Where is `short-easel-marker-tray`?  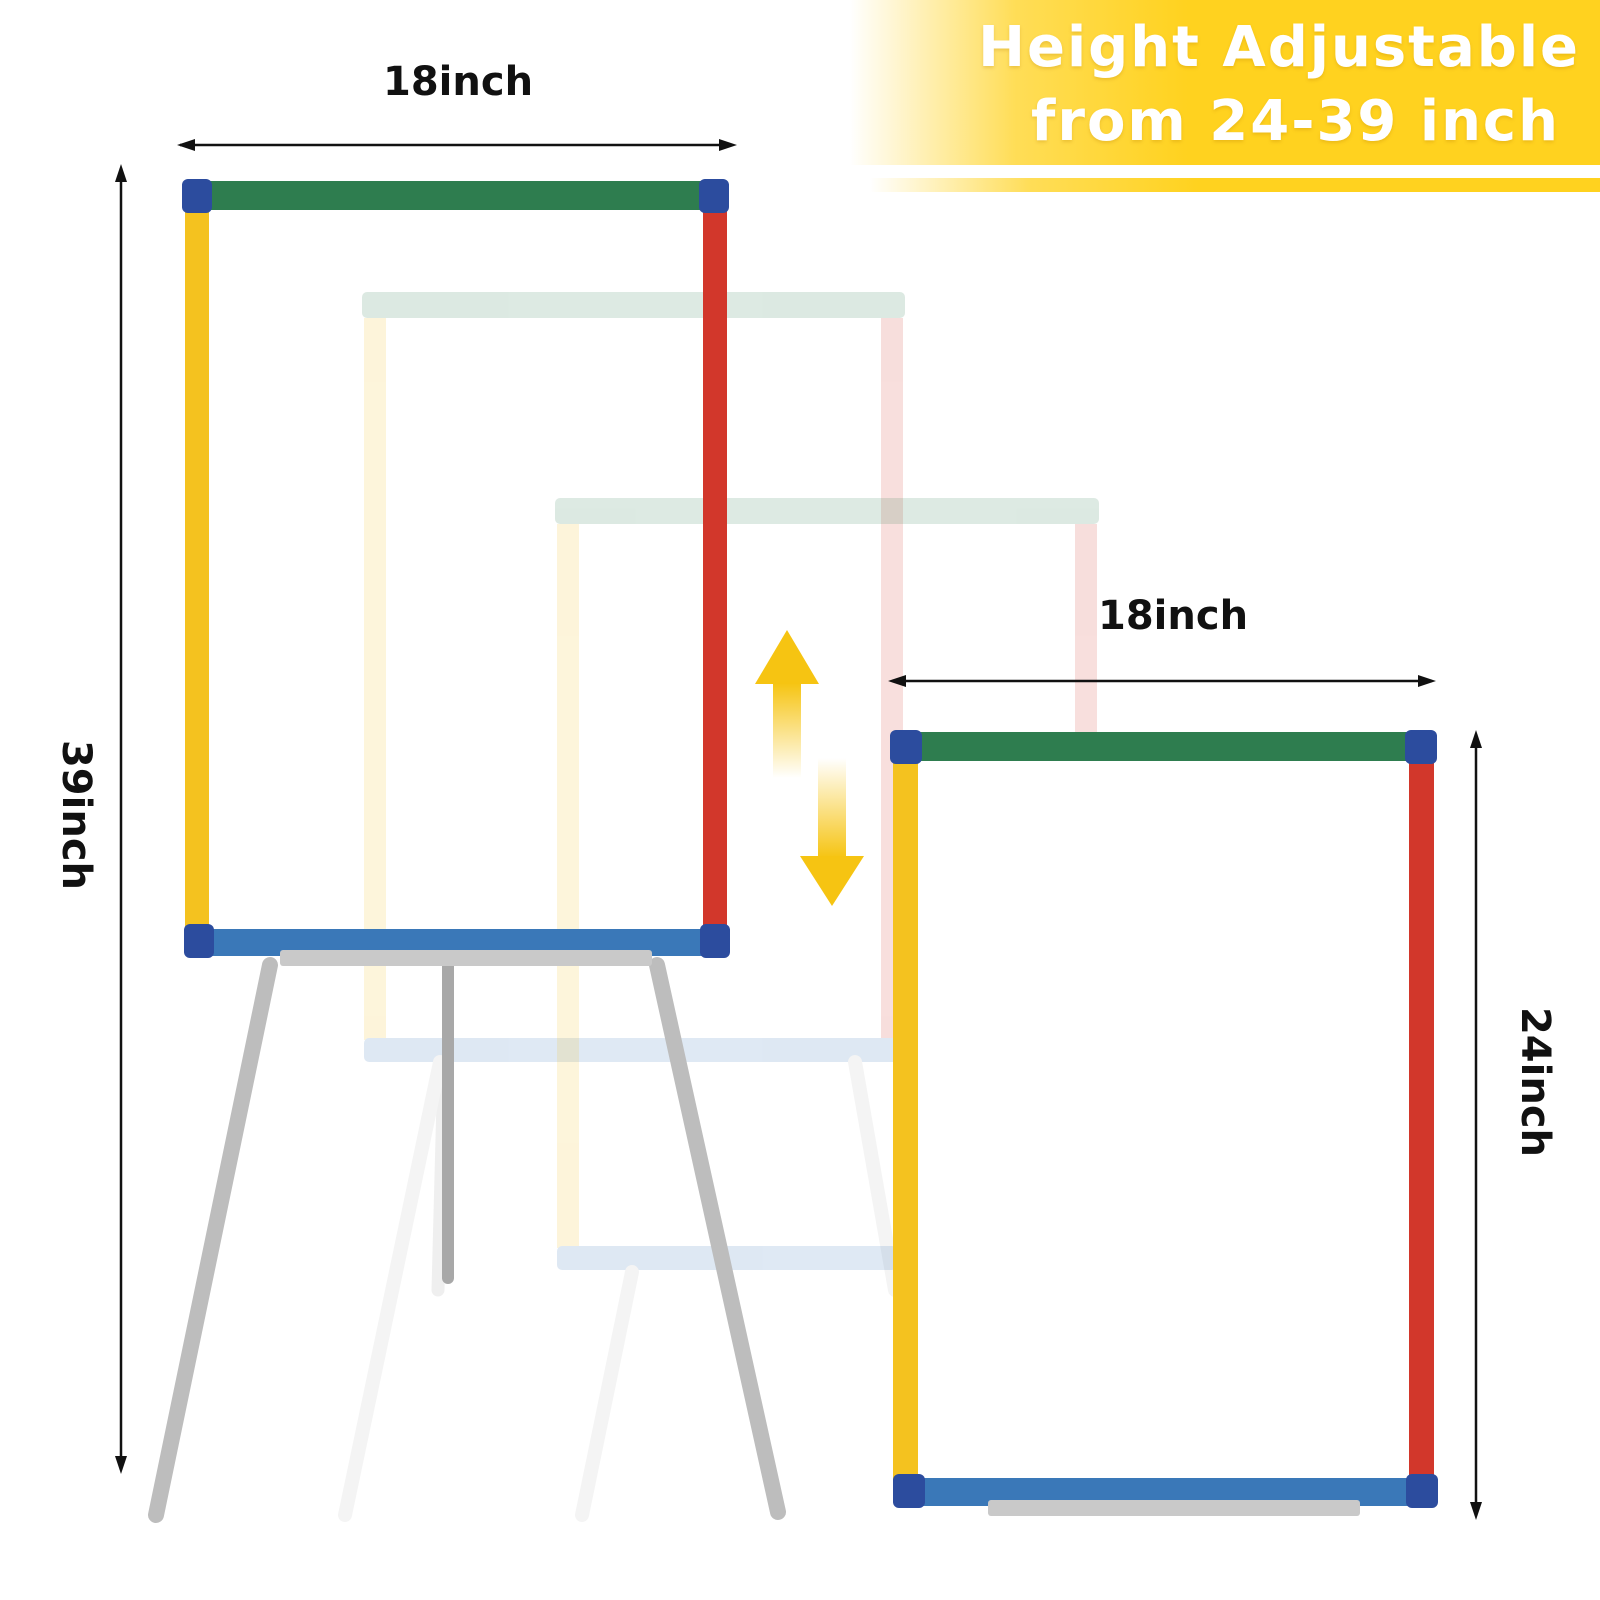 short-easel-marker-tray is located at coordinates (1174, 1508).